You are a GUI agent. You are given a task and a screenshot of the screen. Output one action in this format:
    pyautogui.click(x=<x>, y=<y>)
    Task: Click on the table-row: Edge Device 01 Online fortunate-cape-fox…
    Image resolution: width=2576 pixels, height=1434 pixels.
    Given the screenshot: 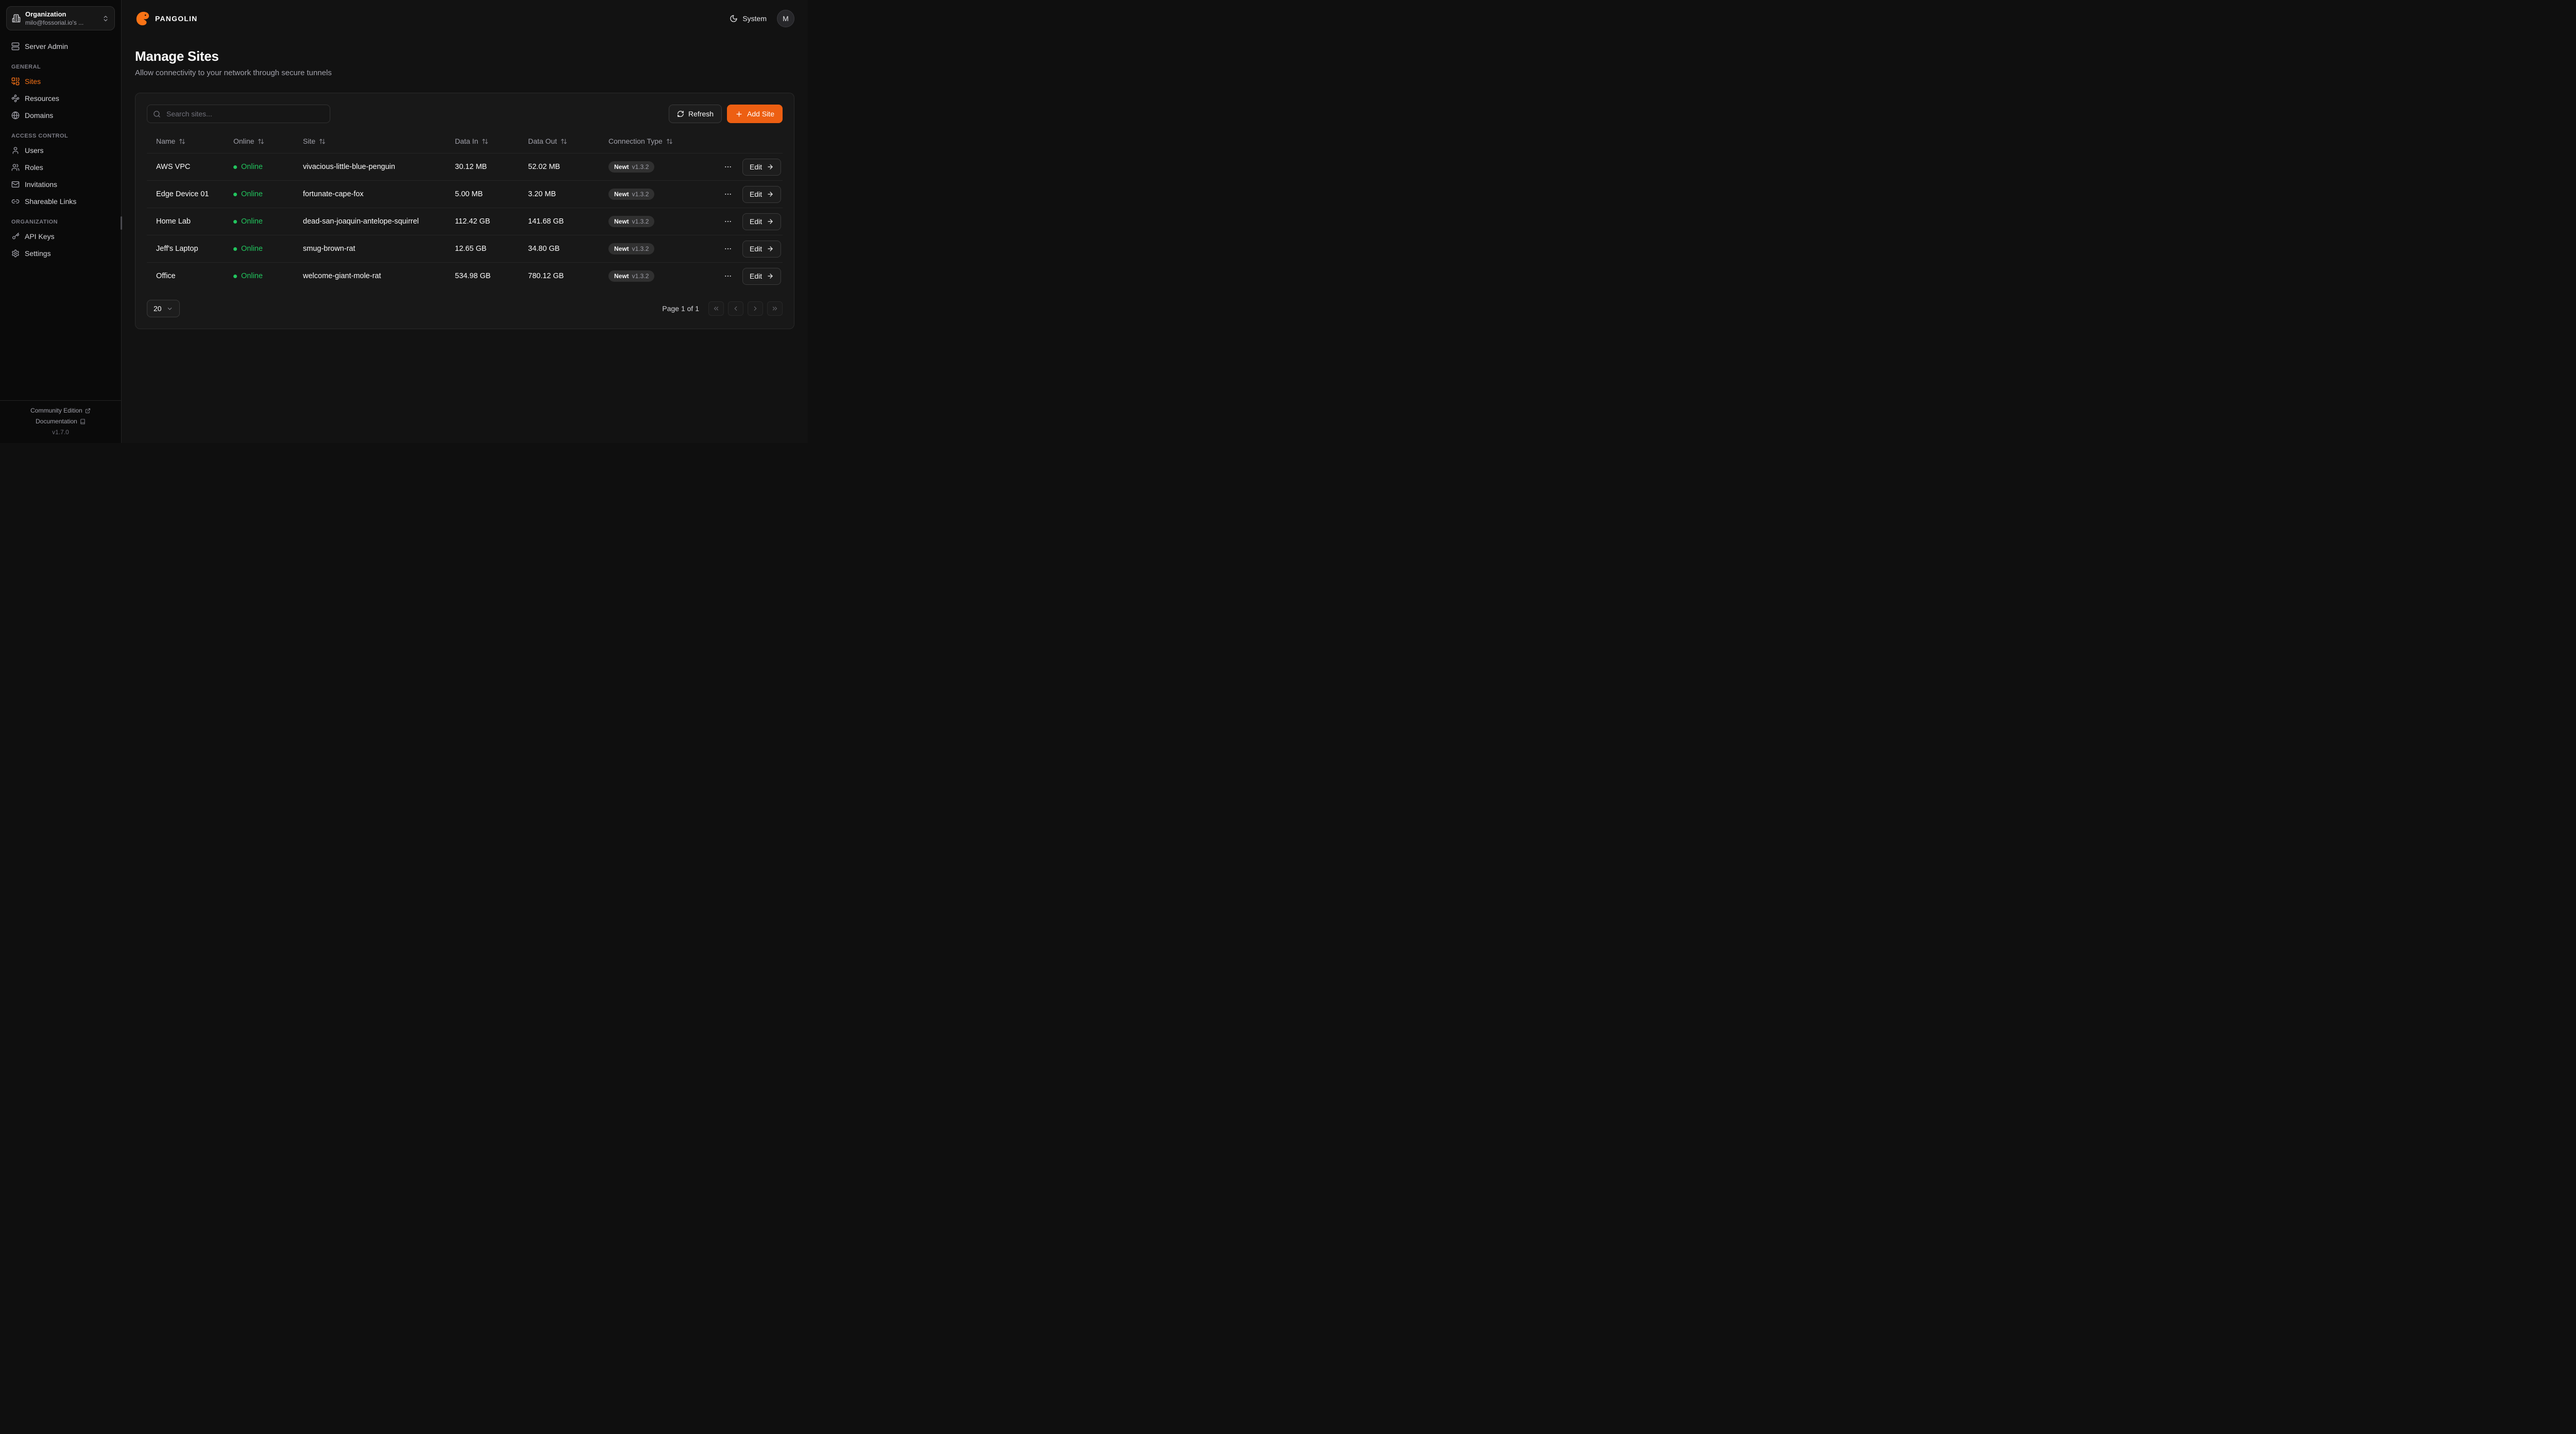 What is the action you would take?
    pyautogui.click(x=465, y=194)
    